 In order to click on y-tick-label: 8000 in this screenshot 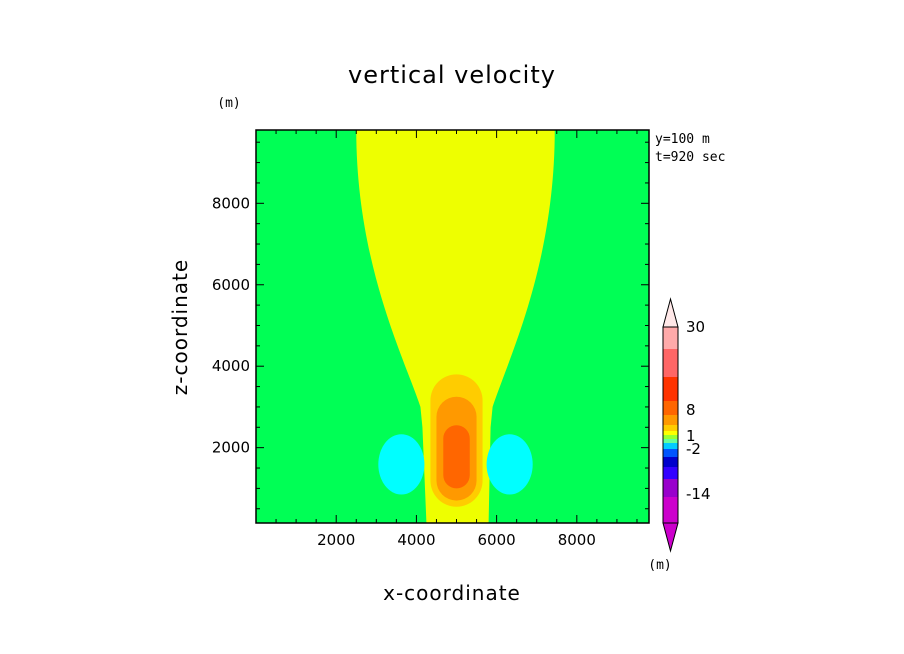, I will do `click(231, 203)`.